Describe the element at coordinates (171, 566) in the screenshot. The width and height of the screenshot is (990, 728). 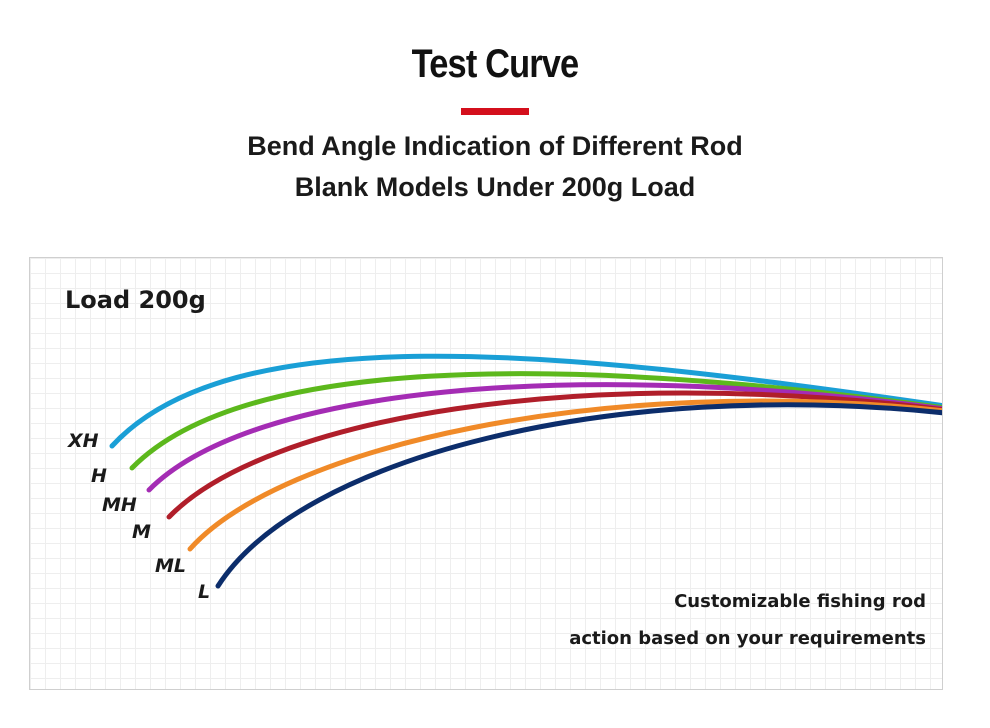
I see `label-ml: ML` at that location.